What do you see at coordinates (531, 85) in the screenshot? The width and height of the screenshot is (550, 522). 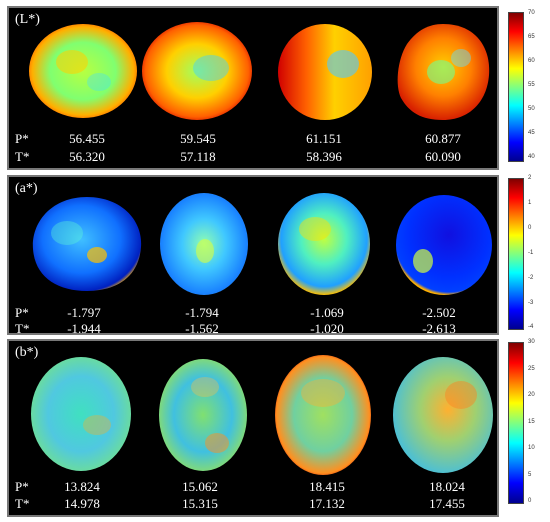 I see `colorbar-tick: 55` at bounding box center [531, 85].